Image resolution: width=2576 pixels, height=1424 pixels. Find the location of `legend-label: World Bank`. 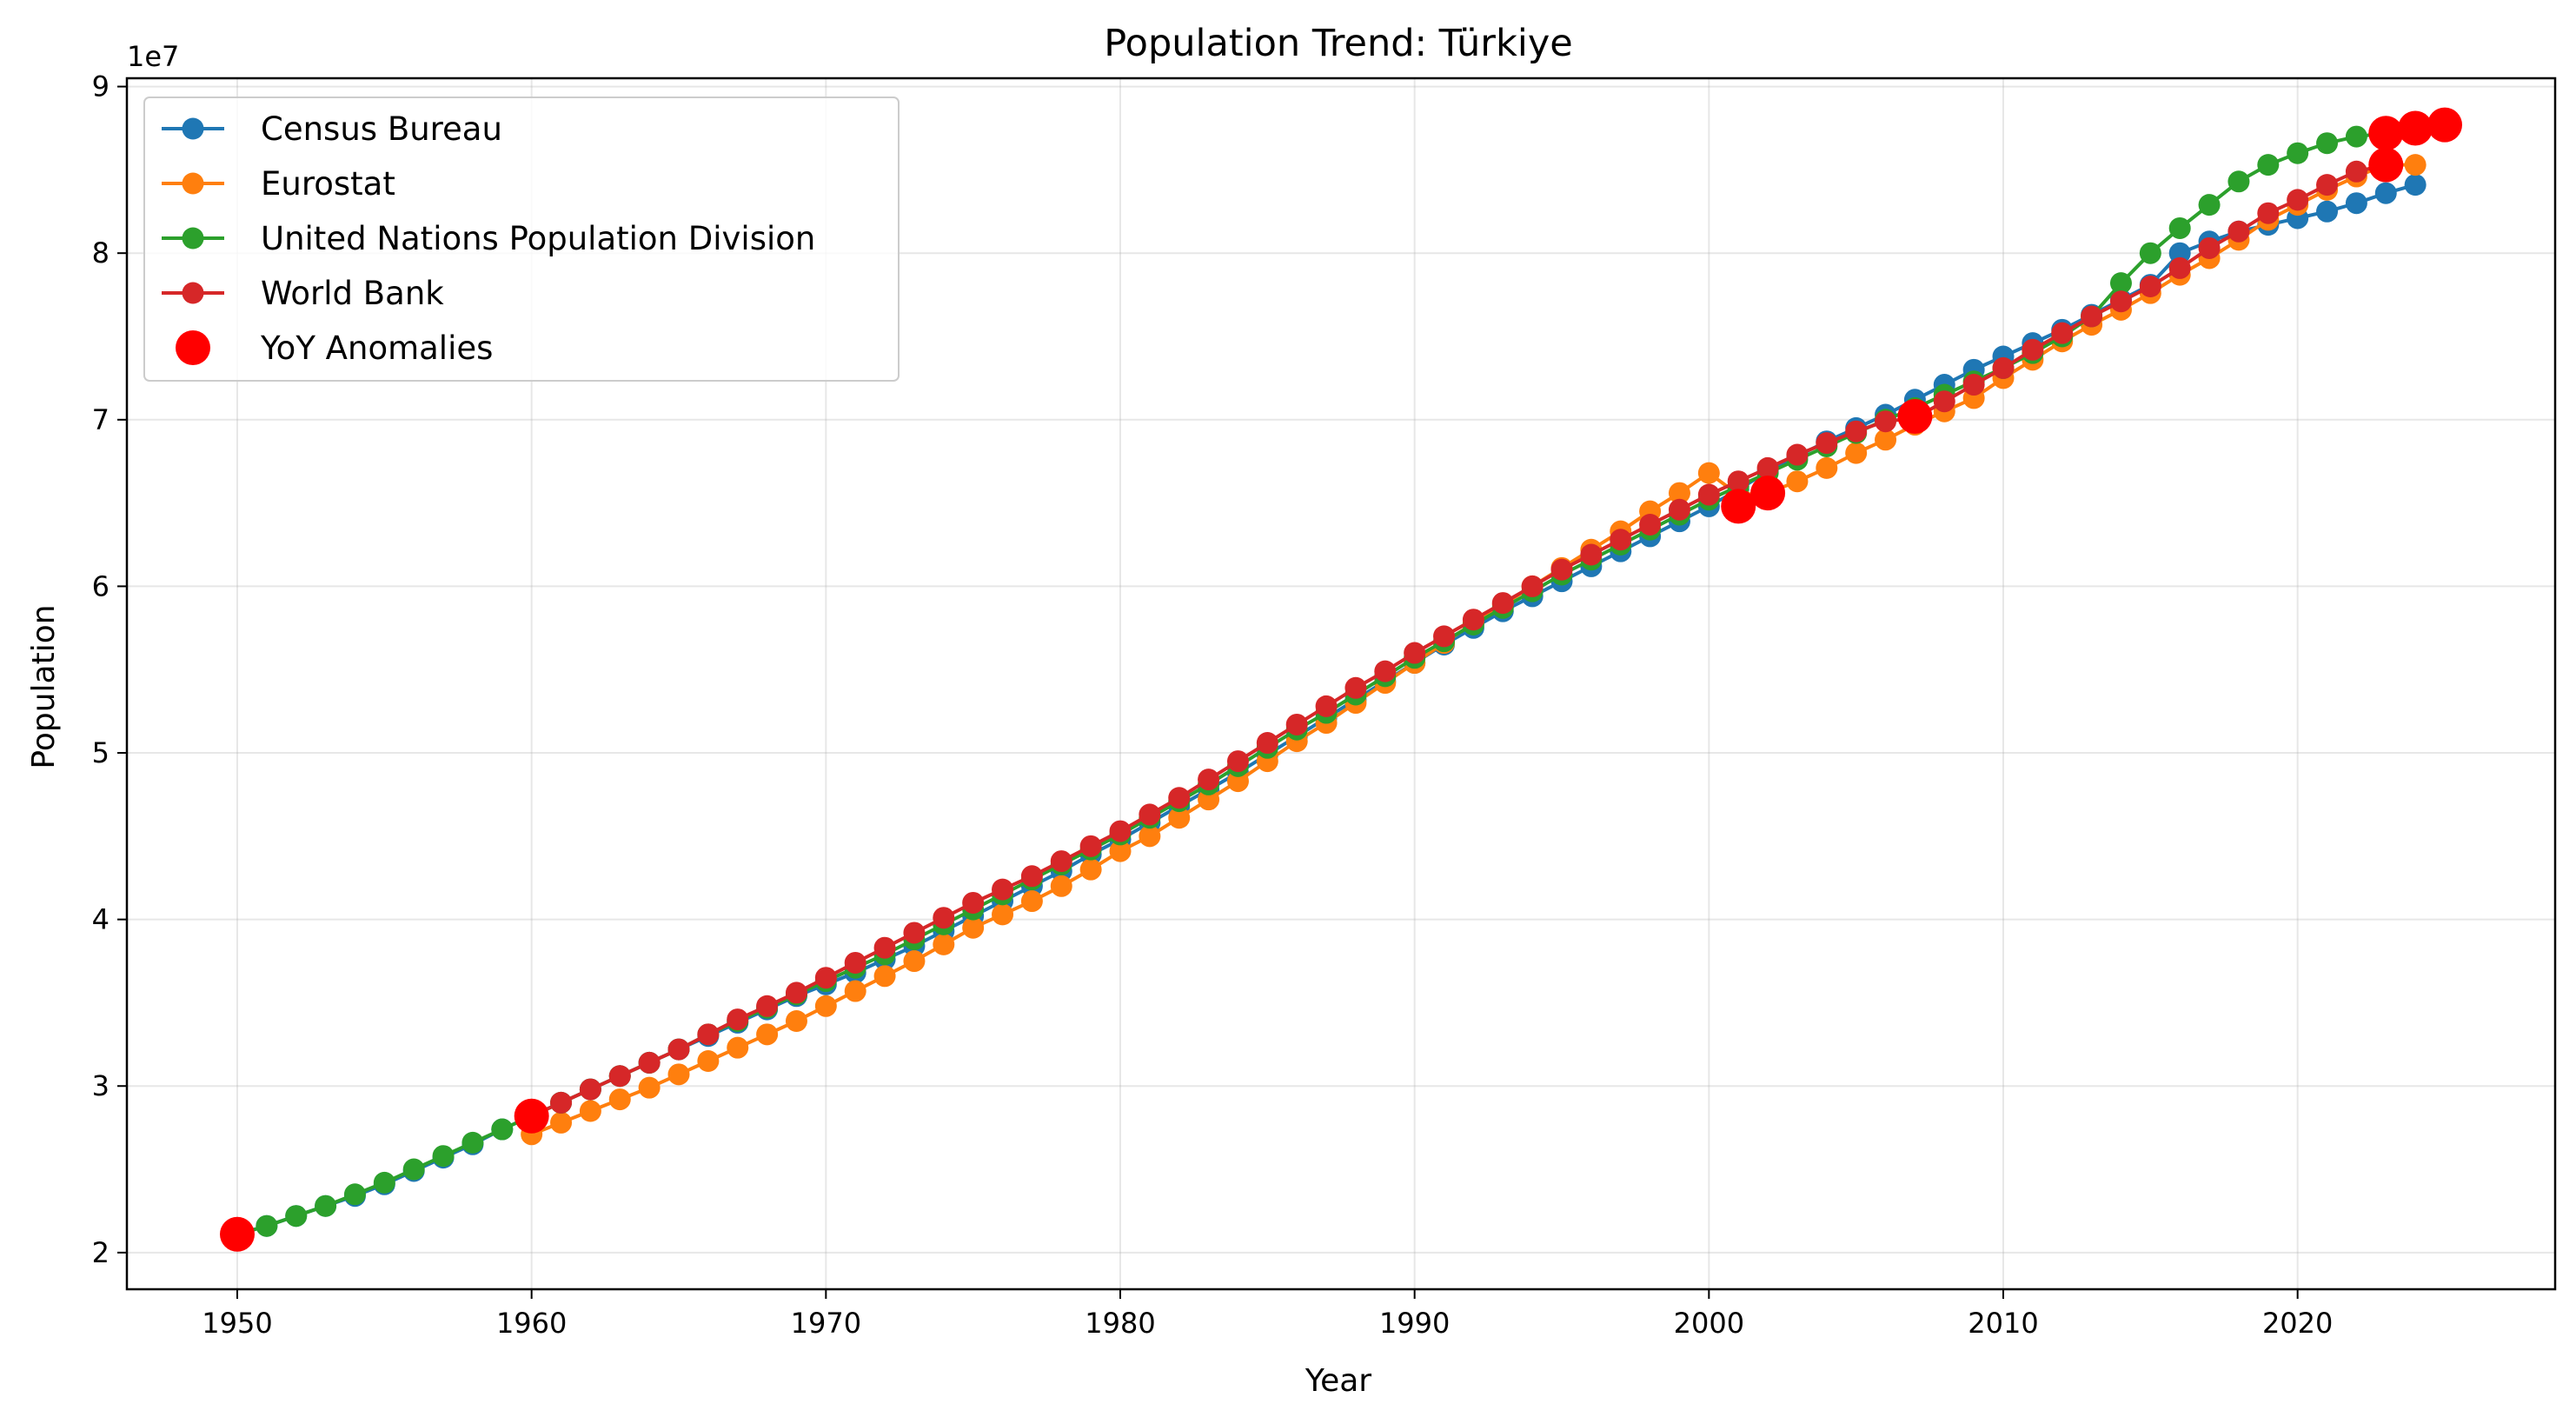

legend-label: World Bank is located at coordinates (352, 293).